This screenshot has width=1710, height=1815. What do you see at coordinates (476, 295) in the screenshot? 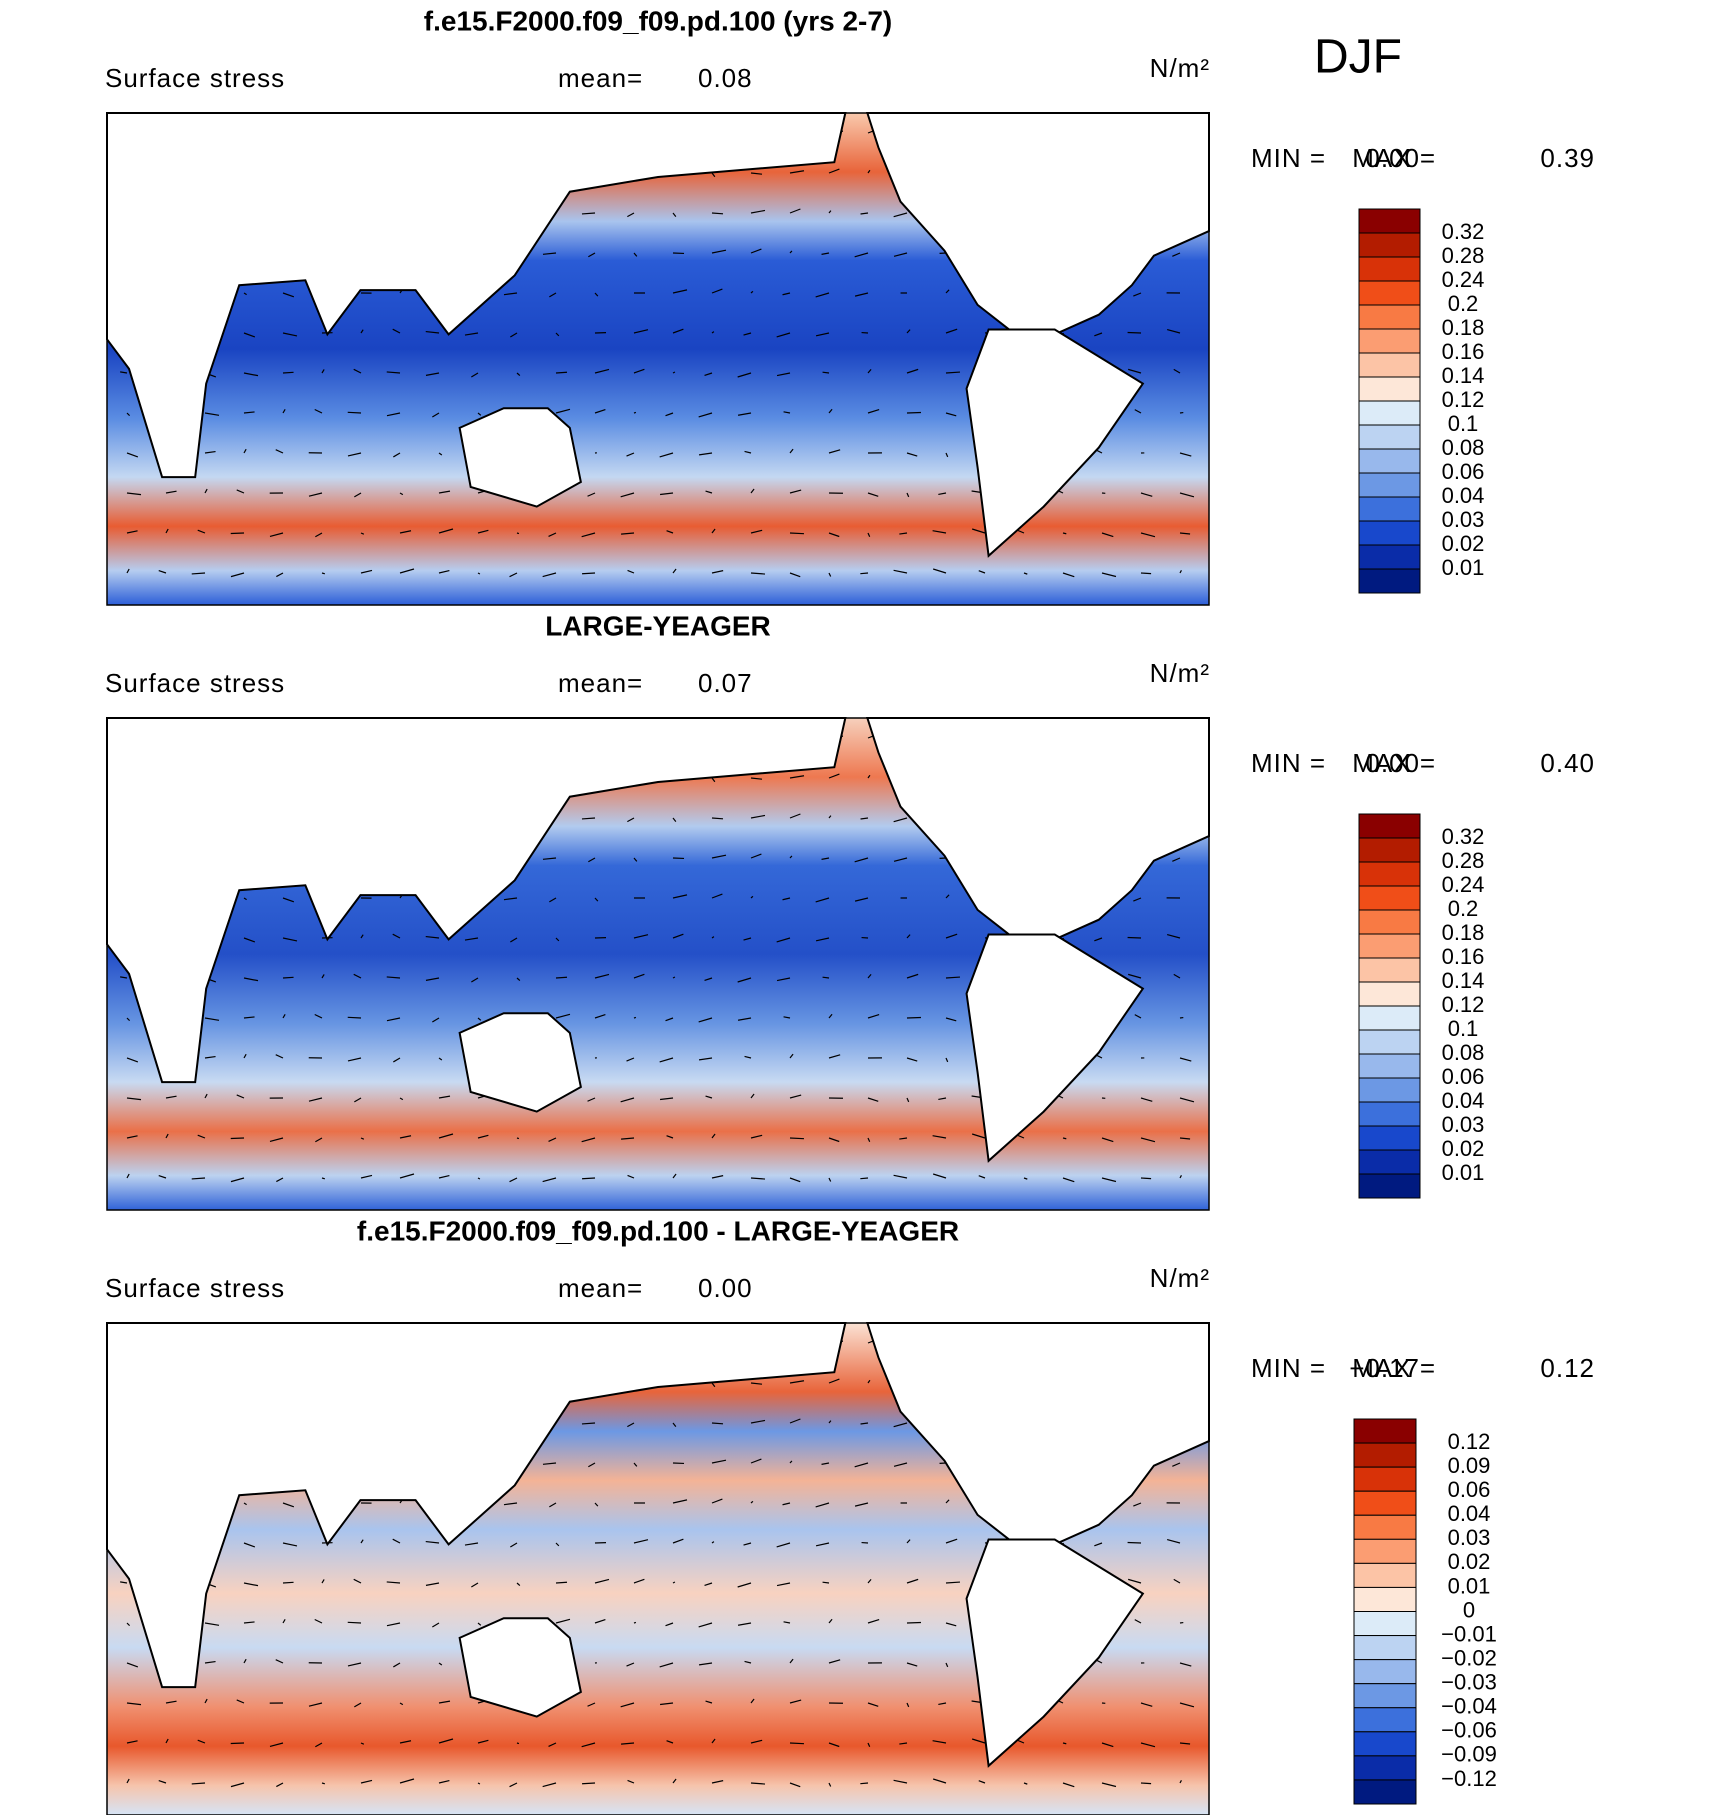
I see `land` at bounding box center [476, 295].